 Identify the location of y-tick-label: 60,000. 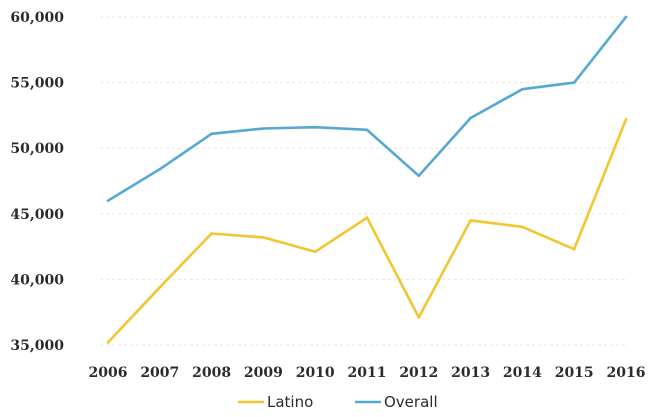
(37, 18).